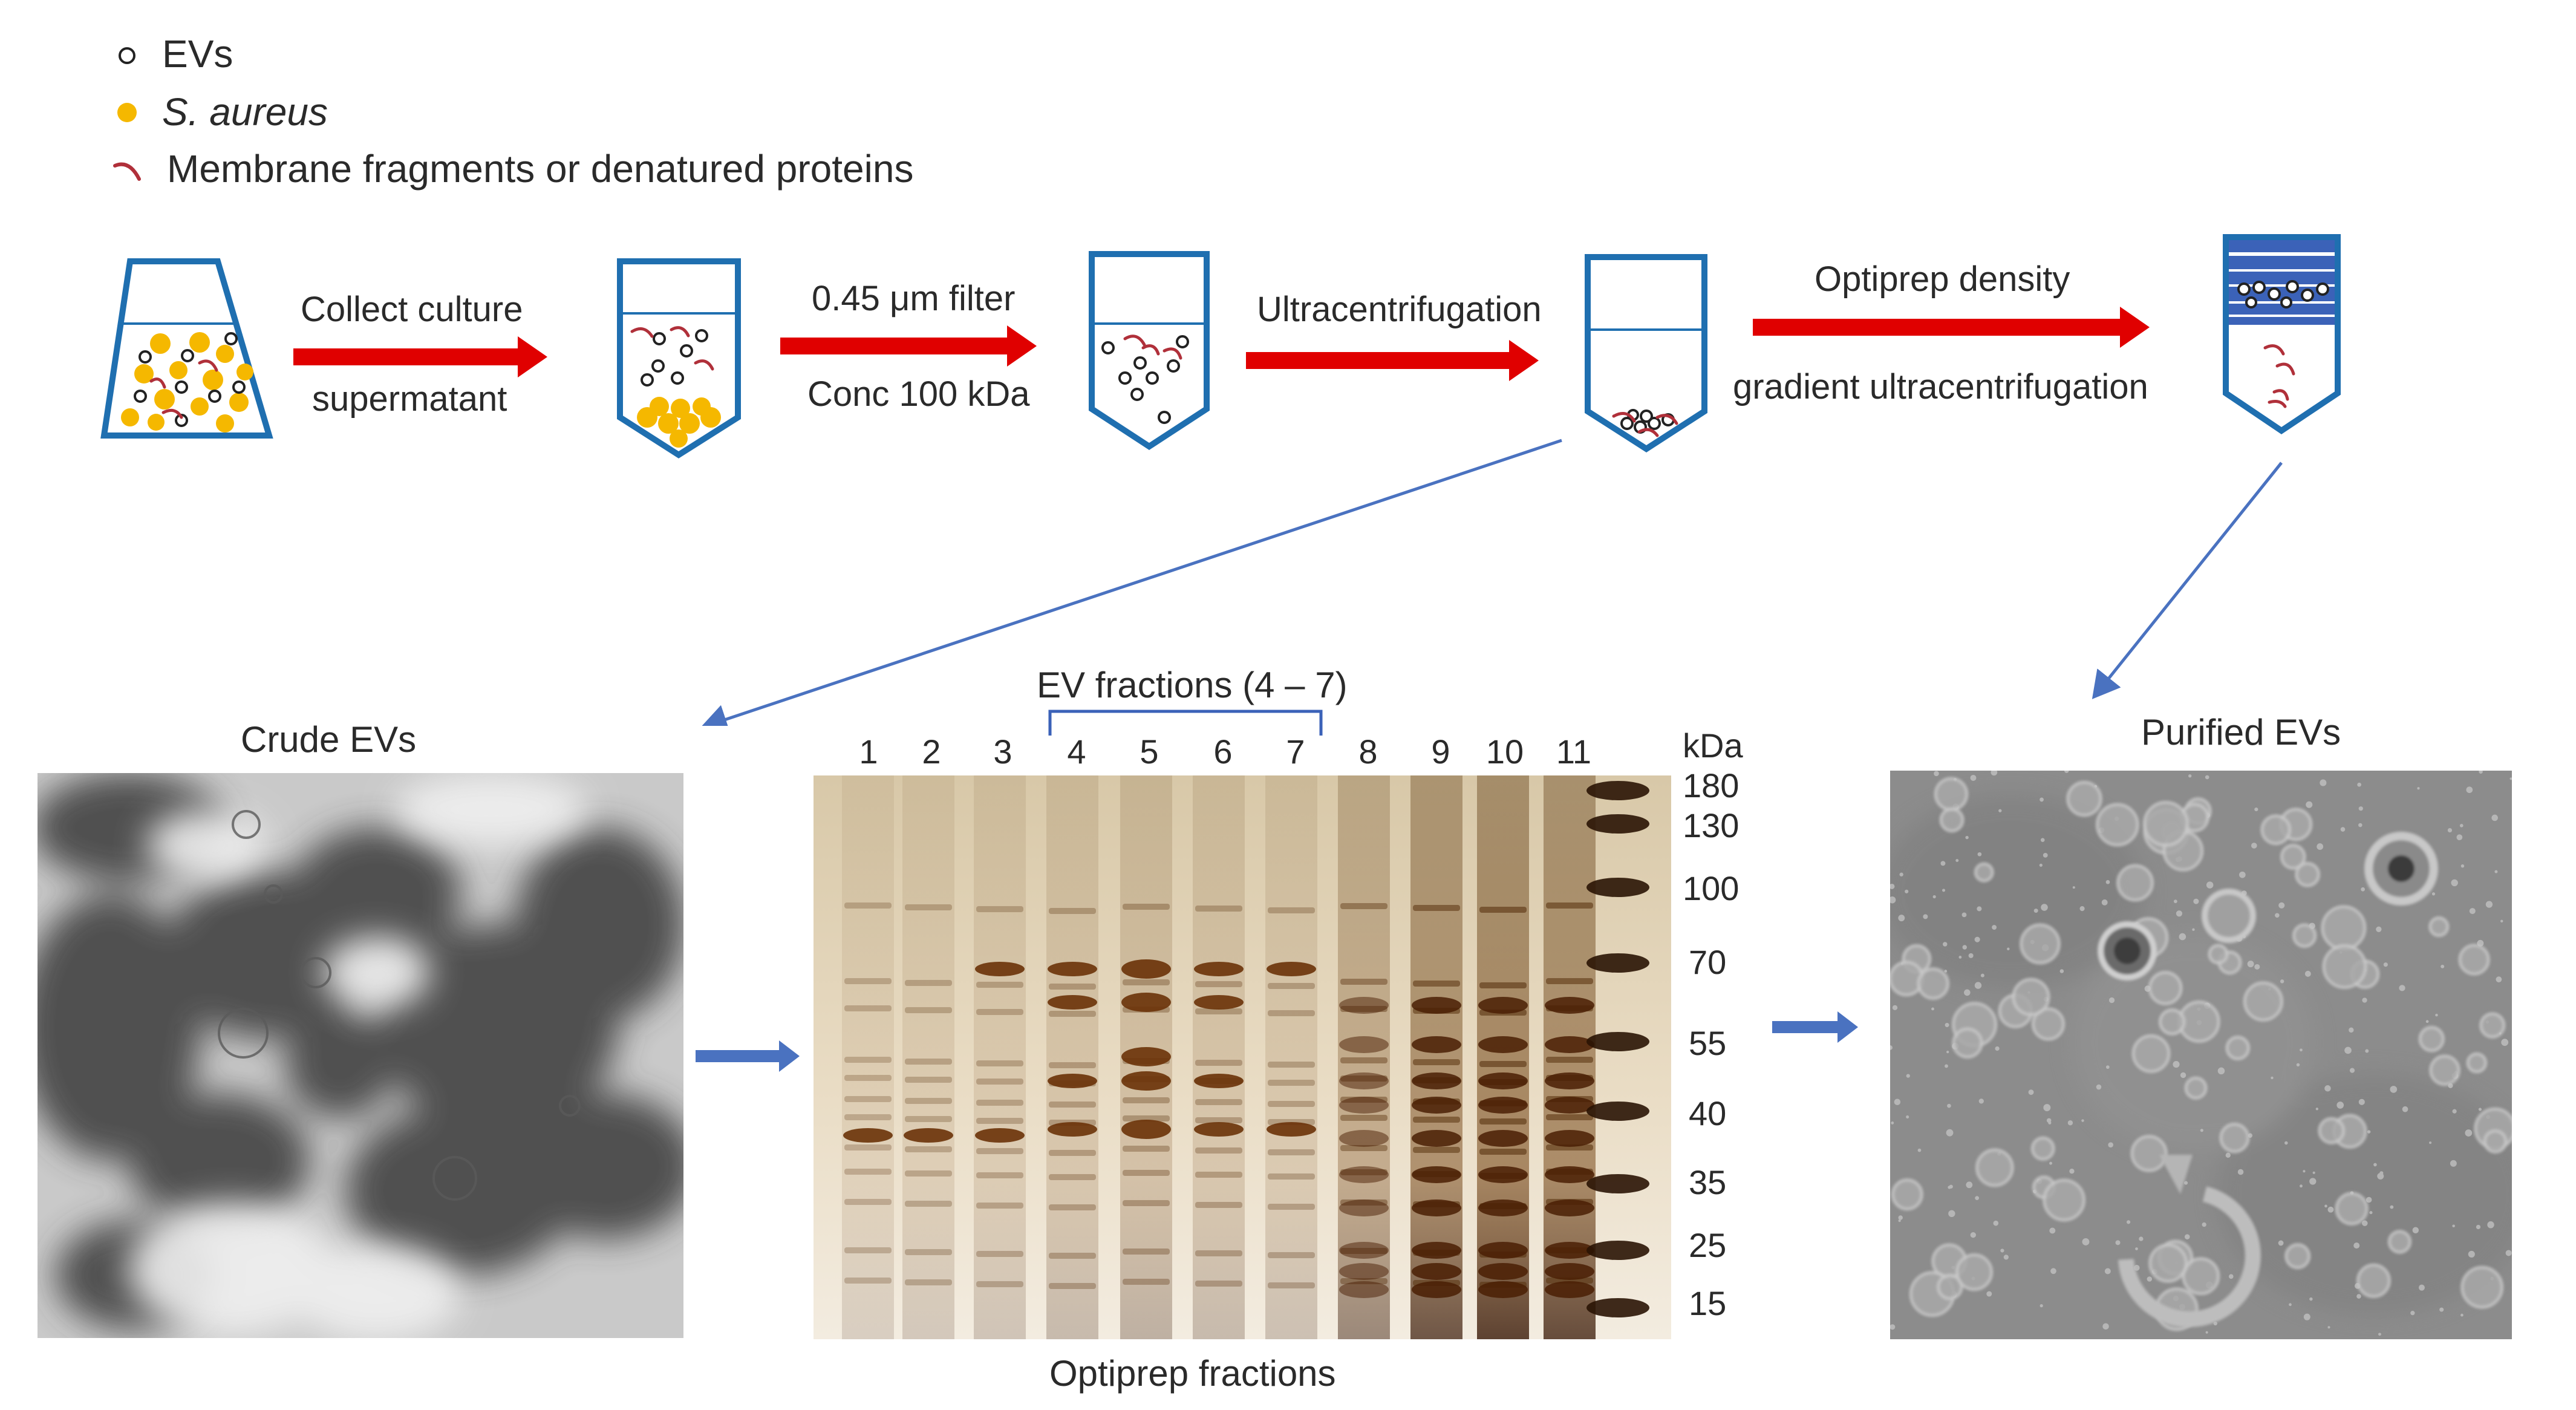  What do you see at coordinates (2282, 334) in the screenshot?
I see `gradient-tube-icon` at bounding box center [2282, 334].